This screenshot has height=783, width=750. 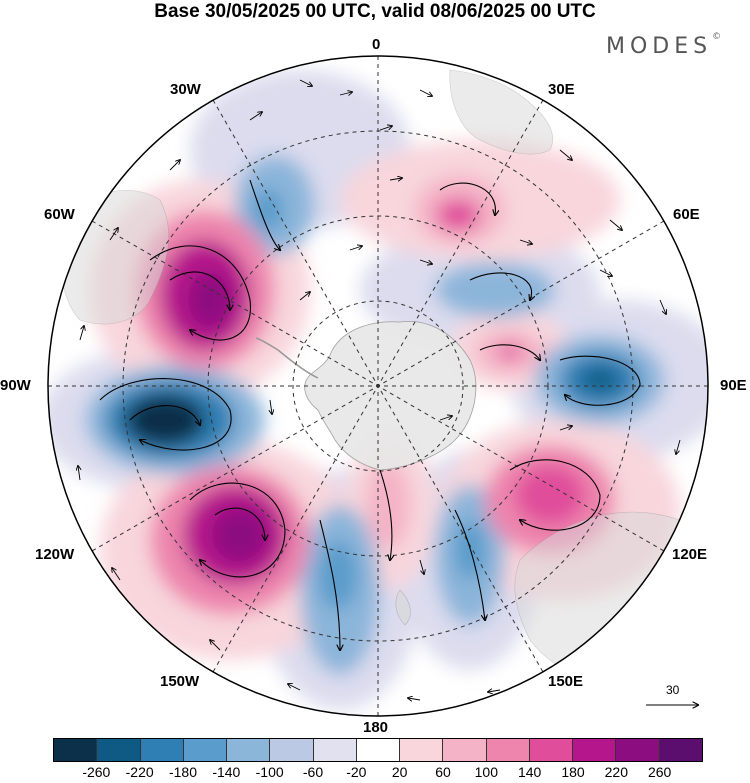 I want to click on lon-label-120e: 120E, so click(x=690, y=554).